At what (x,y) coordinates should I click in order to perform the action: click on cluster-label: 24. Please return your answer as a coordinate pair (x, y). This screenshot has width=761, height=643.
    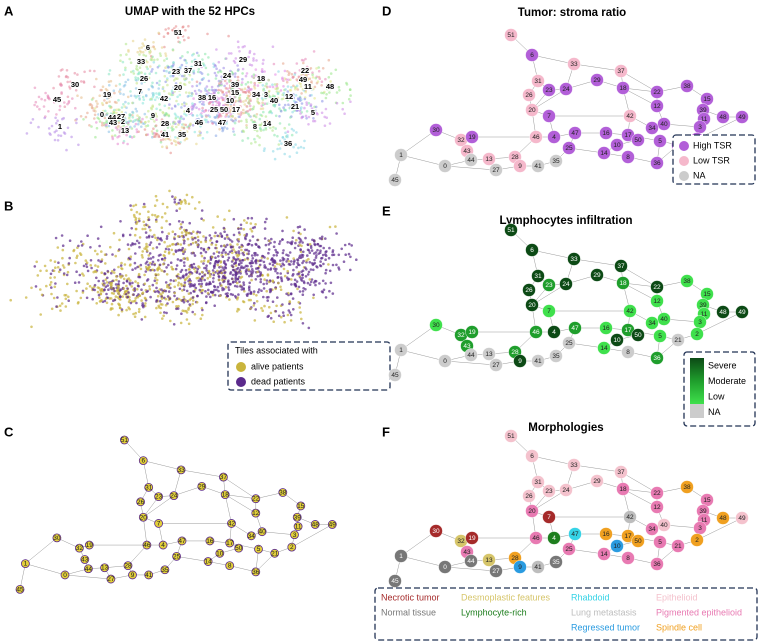
    Looking at the image, I should click on (227, 75).